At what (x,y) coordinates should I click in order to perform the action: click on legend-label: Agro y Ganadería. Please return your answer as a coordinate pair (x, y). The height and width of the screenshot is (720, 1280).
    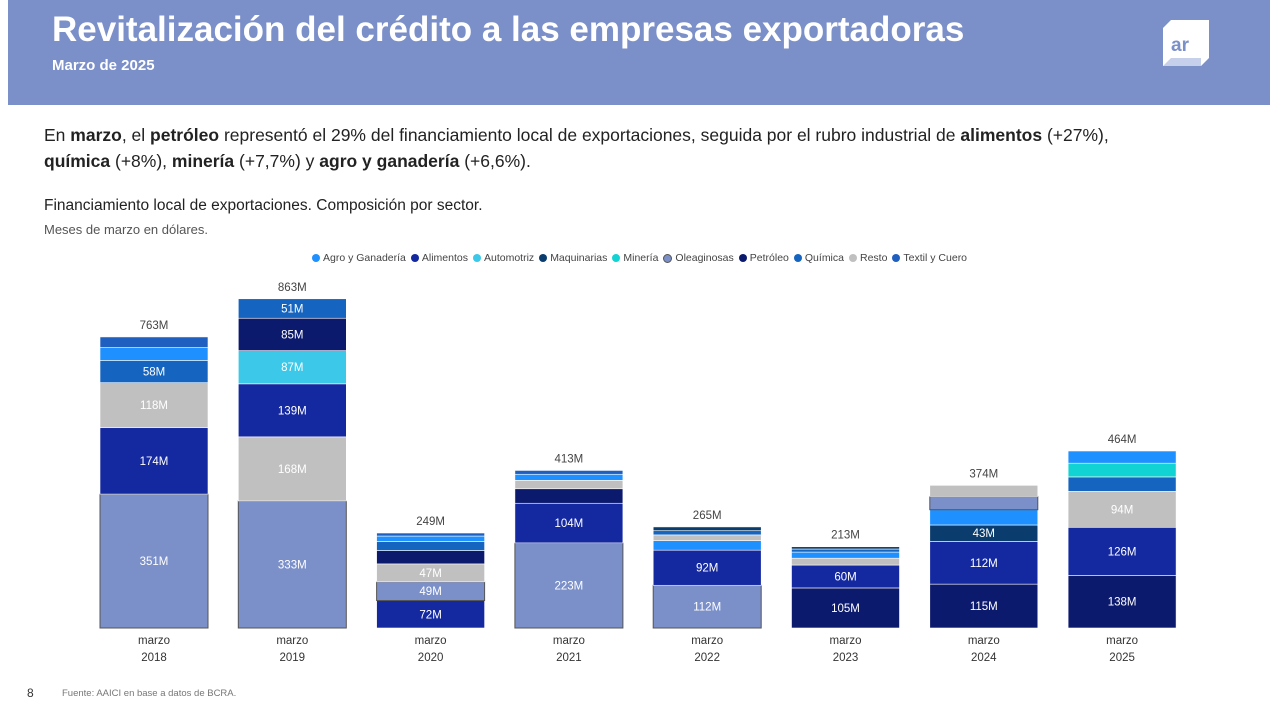
    Looking at the image, I should click on (364, 258).